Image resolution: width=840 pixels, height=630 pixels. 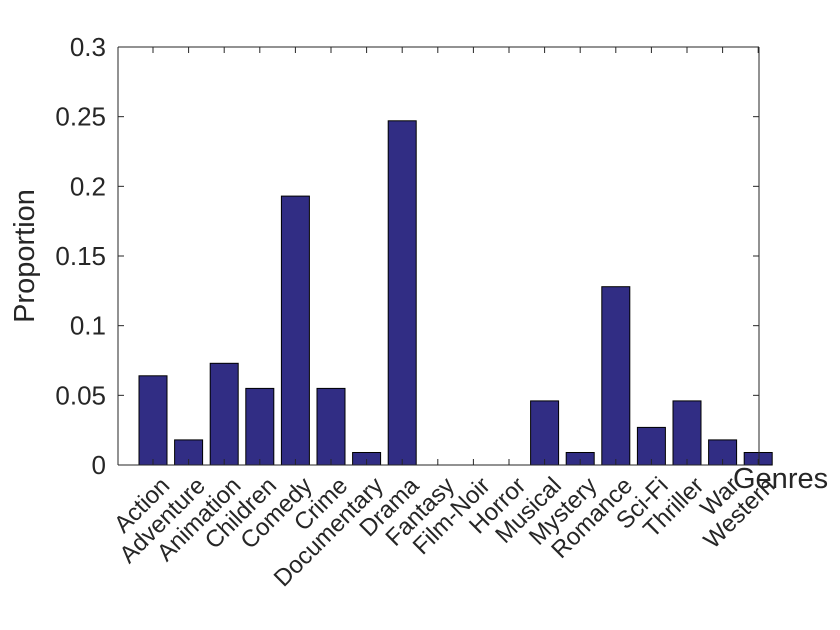 I want to click on bar-crime, so click(x=331, y=426).